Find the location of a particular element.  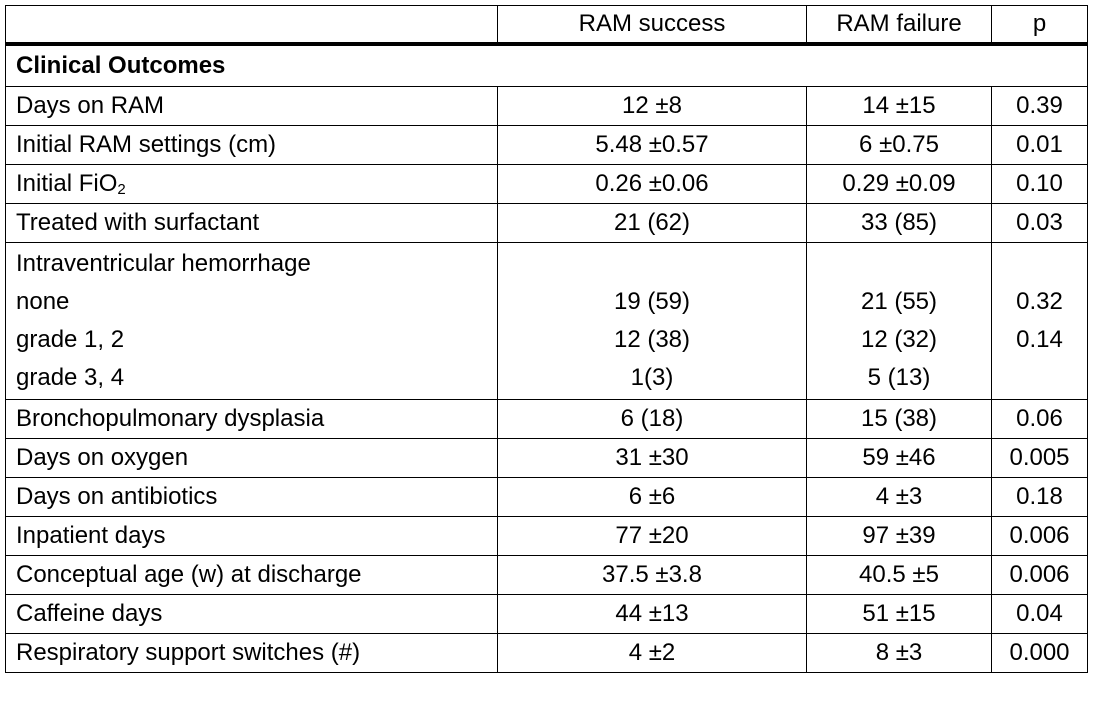

table-row: Initial FiO2 0.26 ±0.06 0.29 ±0.09 0.10 is located at coordinates (546, 184).